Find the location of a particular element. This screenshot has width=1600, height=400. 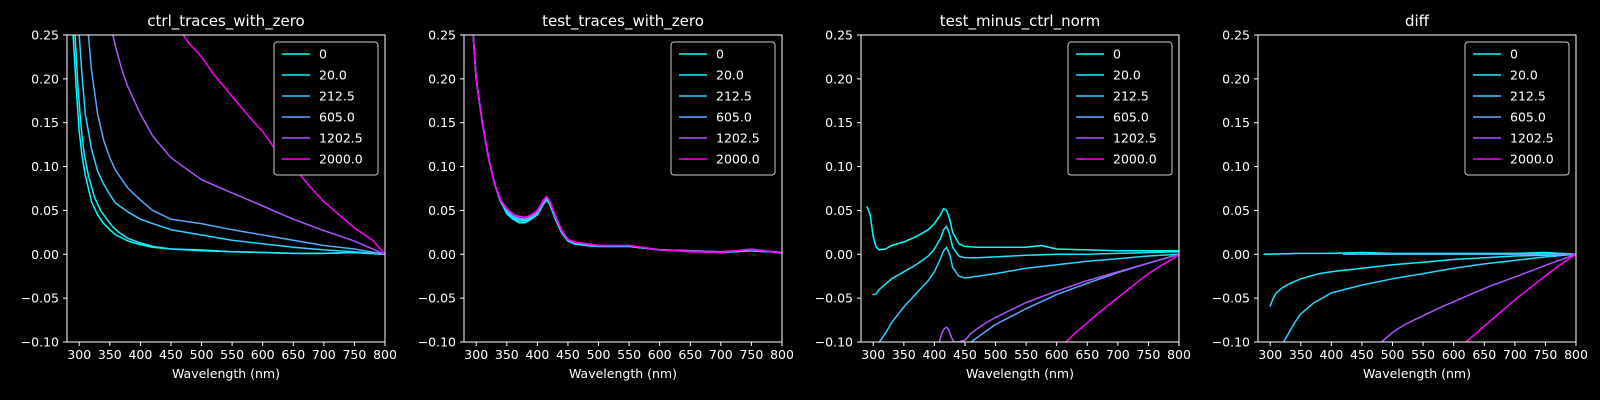

chart-title: test_minus_ctrl_norm is located at coordinates (1020, 21).